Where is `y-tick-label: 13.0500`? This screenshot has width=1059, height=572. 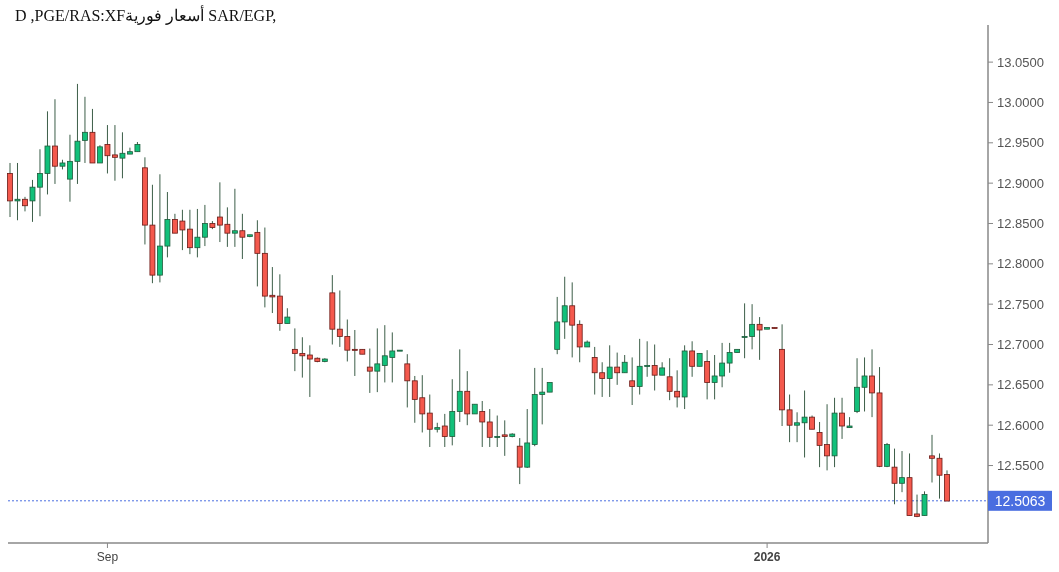
y-tick-label: 13.0500 is located at coordinates (1020, 62).